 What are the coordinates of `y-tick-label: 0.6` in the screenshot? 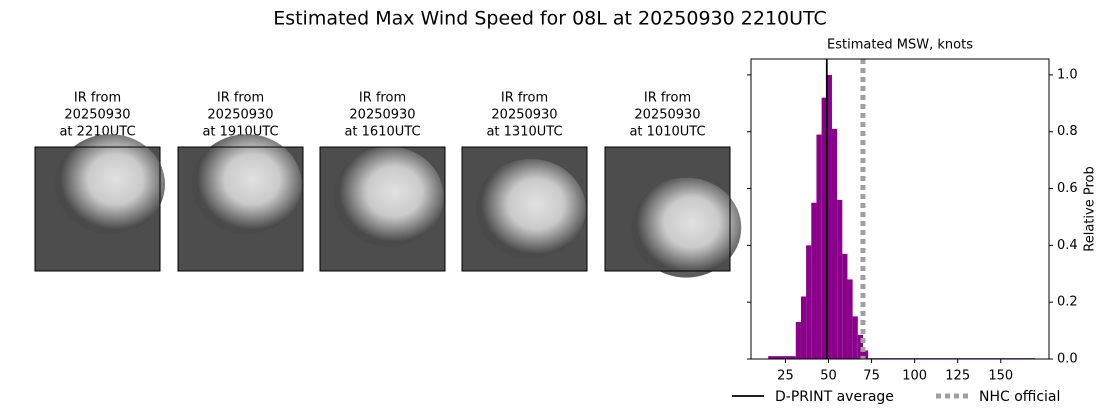 It's located at (1067, 188).